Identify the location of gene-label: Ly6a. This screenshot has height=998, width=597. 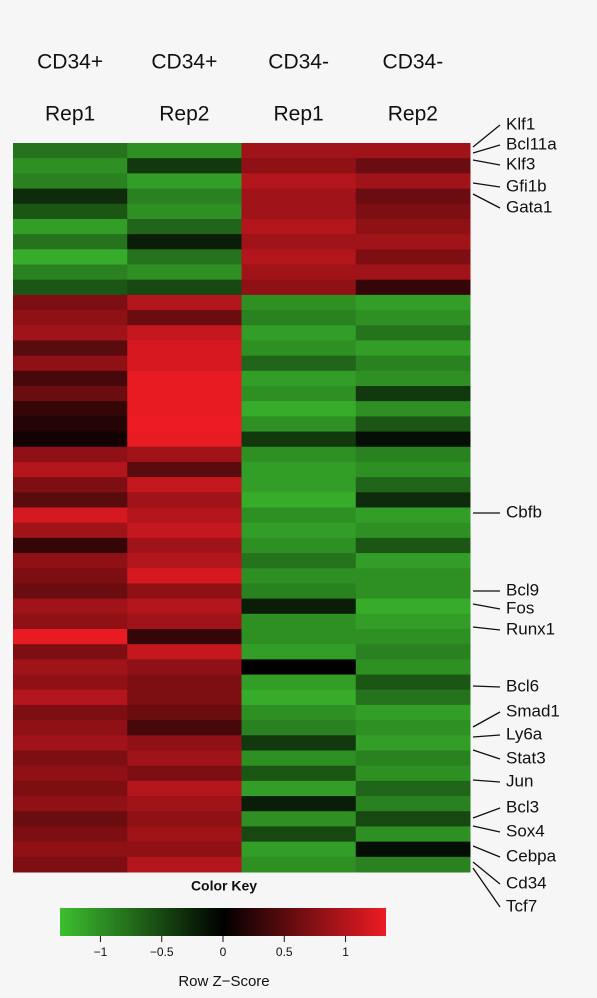
(524, 733).